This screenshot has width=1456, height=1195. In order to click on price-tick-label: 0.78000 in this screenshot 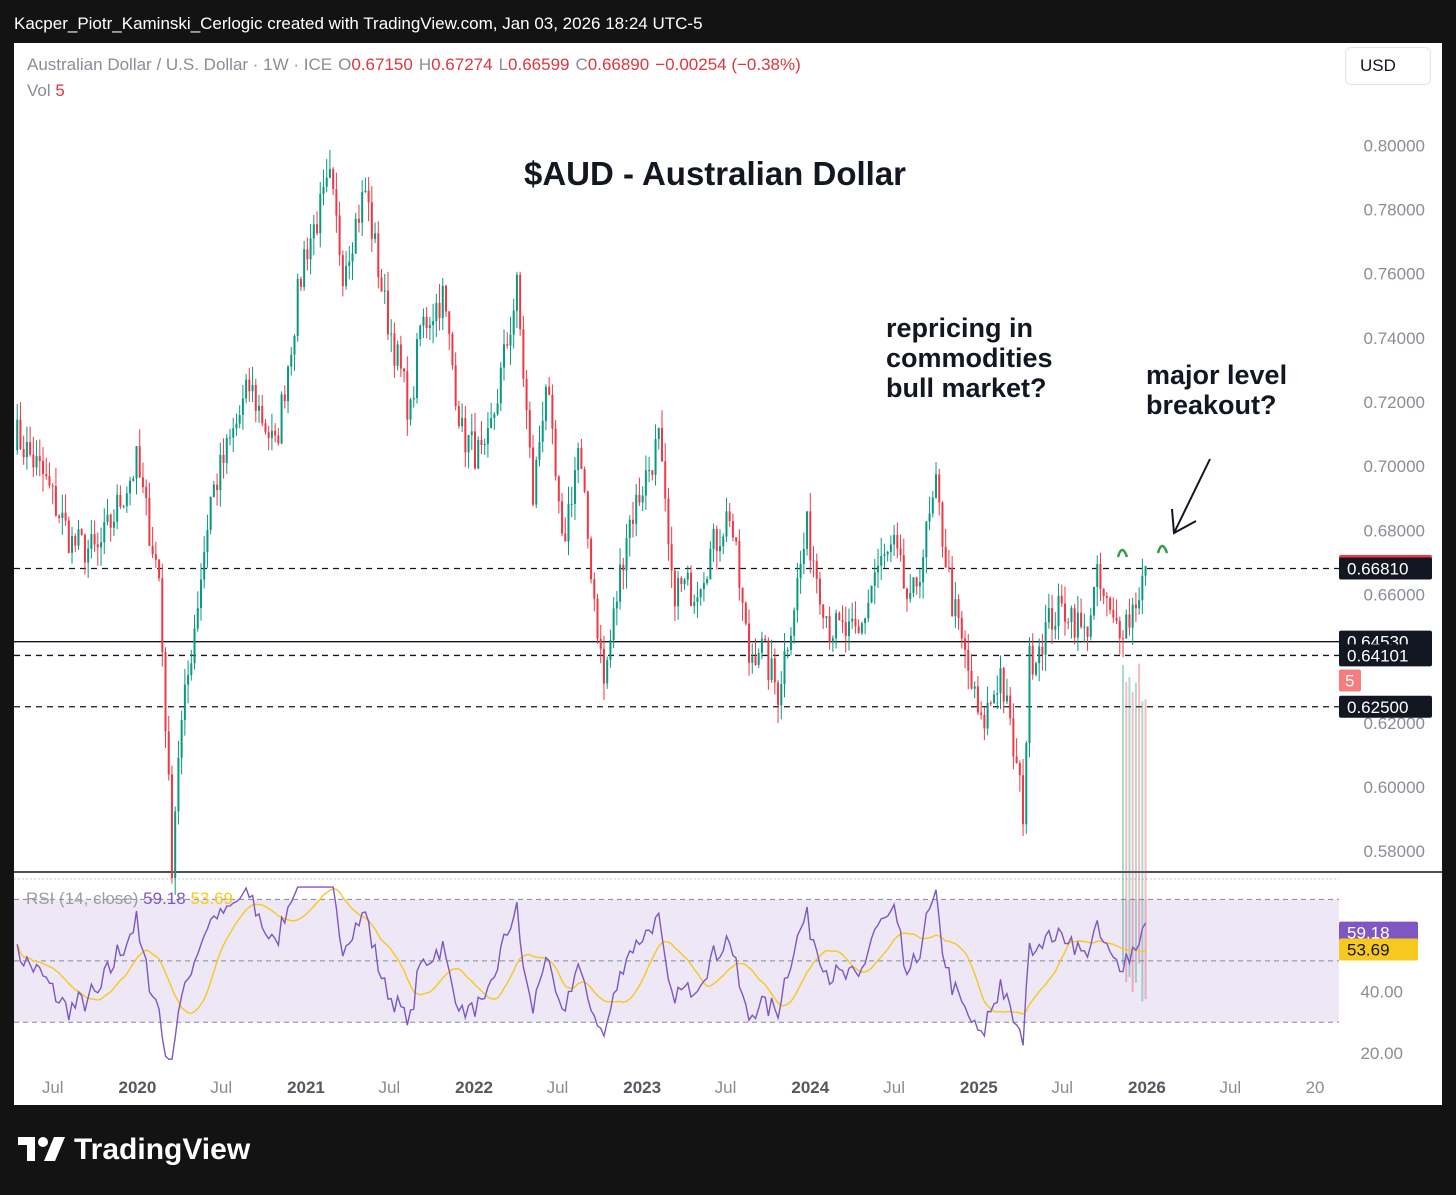, I will do `click(1394, 210)`.